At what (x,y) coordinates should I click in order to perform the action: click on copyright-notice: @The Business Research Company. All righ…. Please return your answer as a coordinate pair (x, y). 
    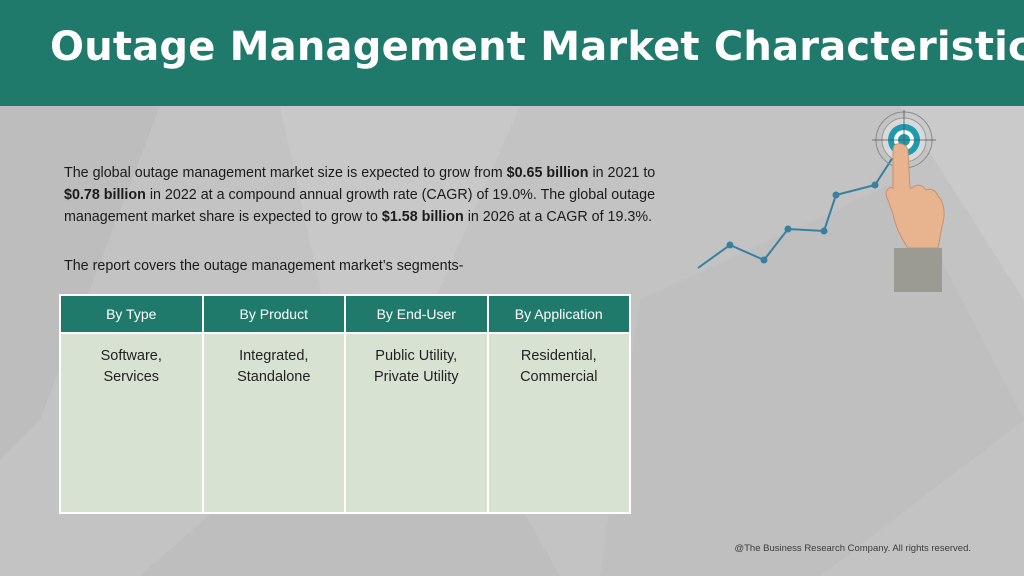
    Looking at the image, I should click on (852, 548).